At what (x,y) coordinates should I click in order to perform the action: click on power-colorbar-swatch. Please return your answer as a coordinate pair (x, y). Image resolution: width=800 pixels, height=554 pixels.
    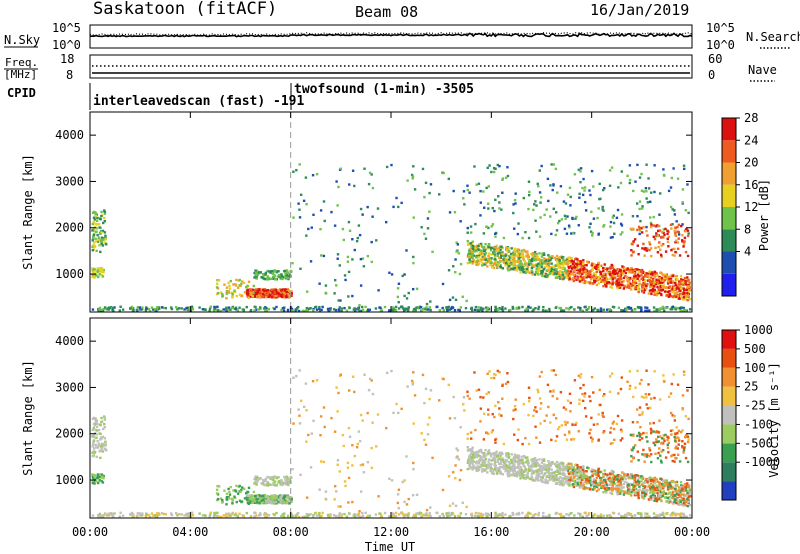
    Looking at the image, I should click on (729, 195).